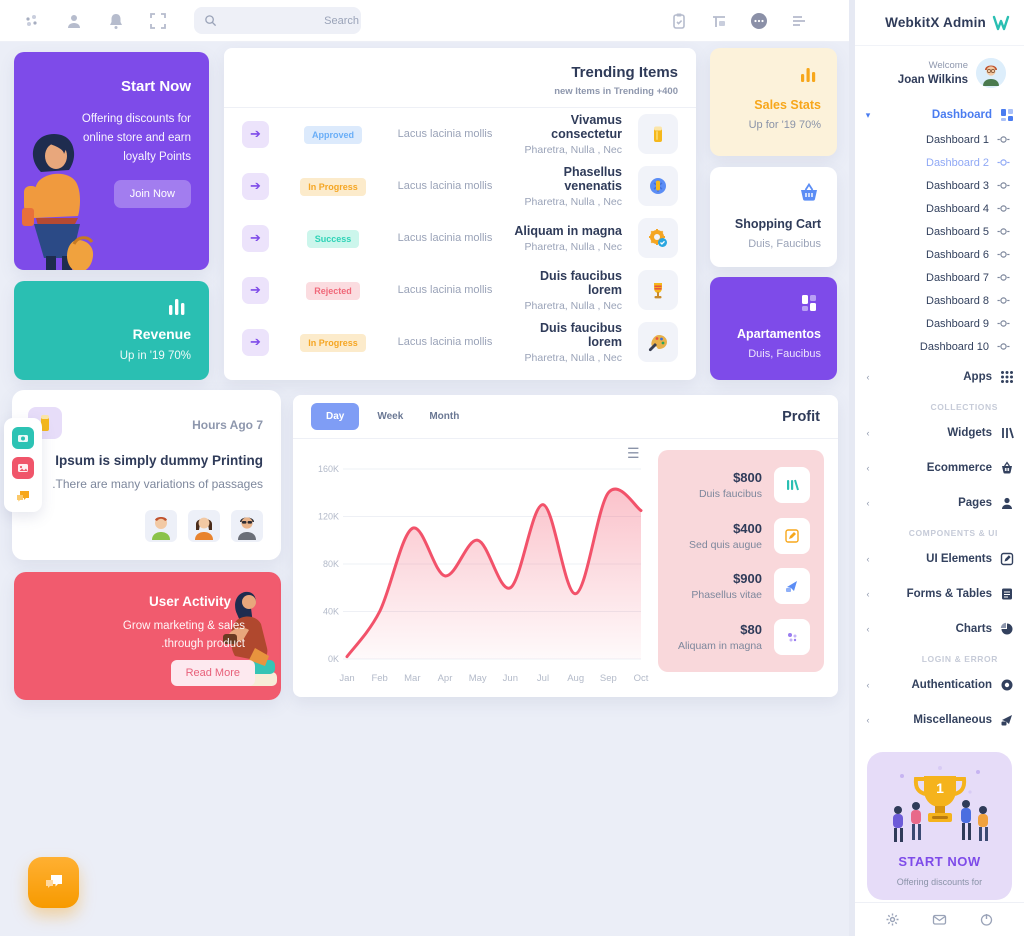 This screenshot has width=1024, height=936. I want to click on sales-stats-title: Sales Stats, so click(787, 105).